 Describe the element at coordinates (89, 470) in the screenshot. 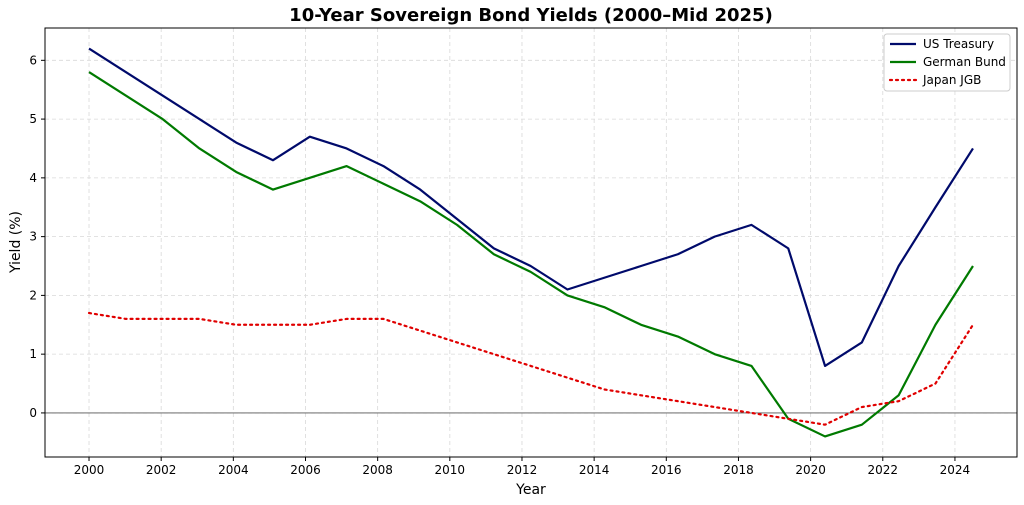

I see `x-tick-label: 2000` at that location.